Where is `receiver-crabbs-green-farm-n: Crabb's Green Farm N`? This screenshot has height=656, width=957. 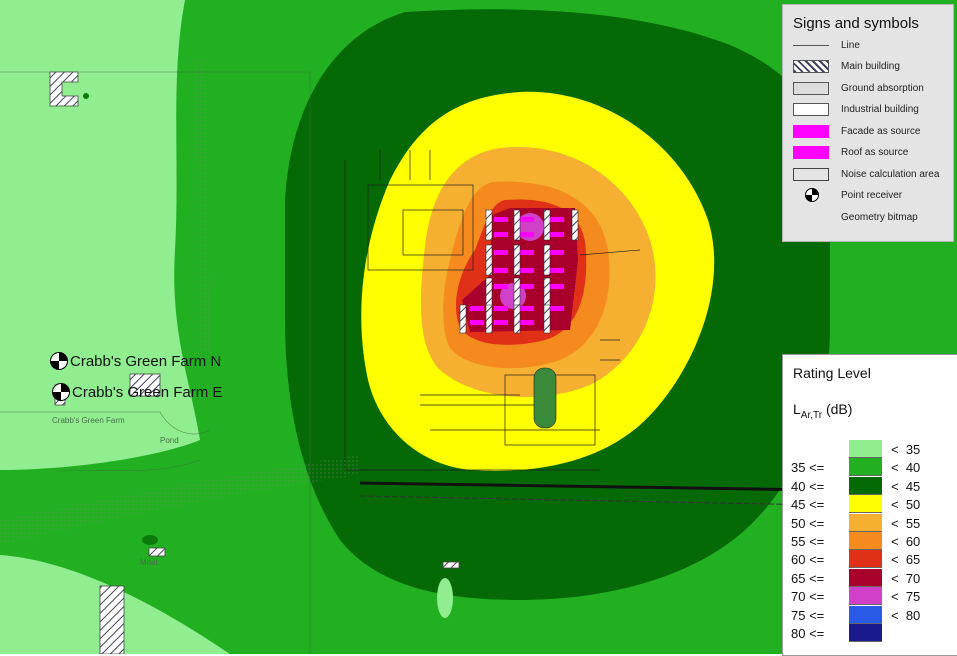
receiver-crabbs-green-farm-n: Crabb's Green Farm N is located at coordinates (135, 361).